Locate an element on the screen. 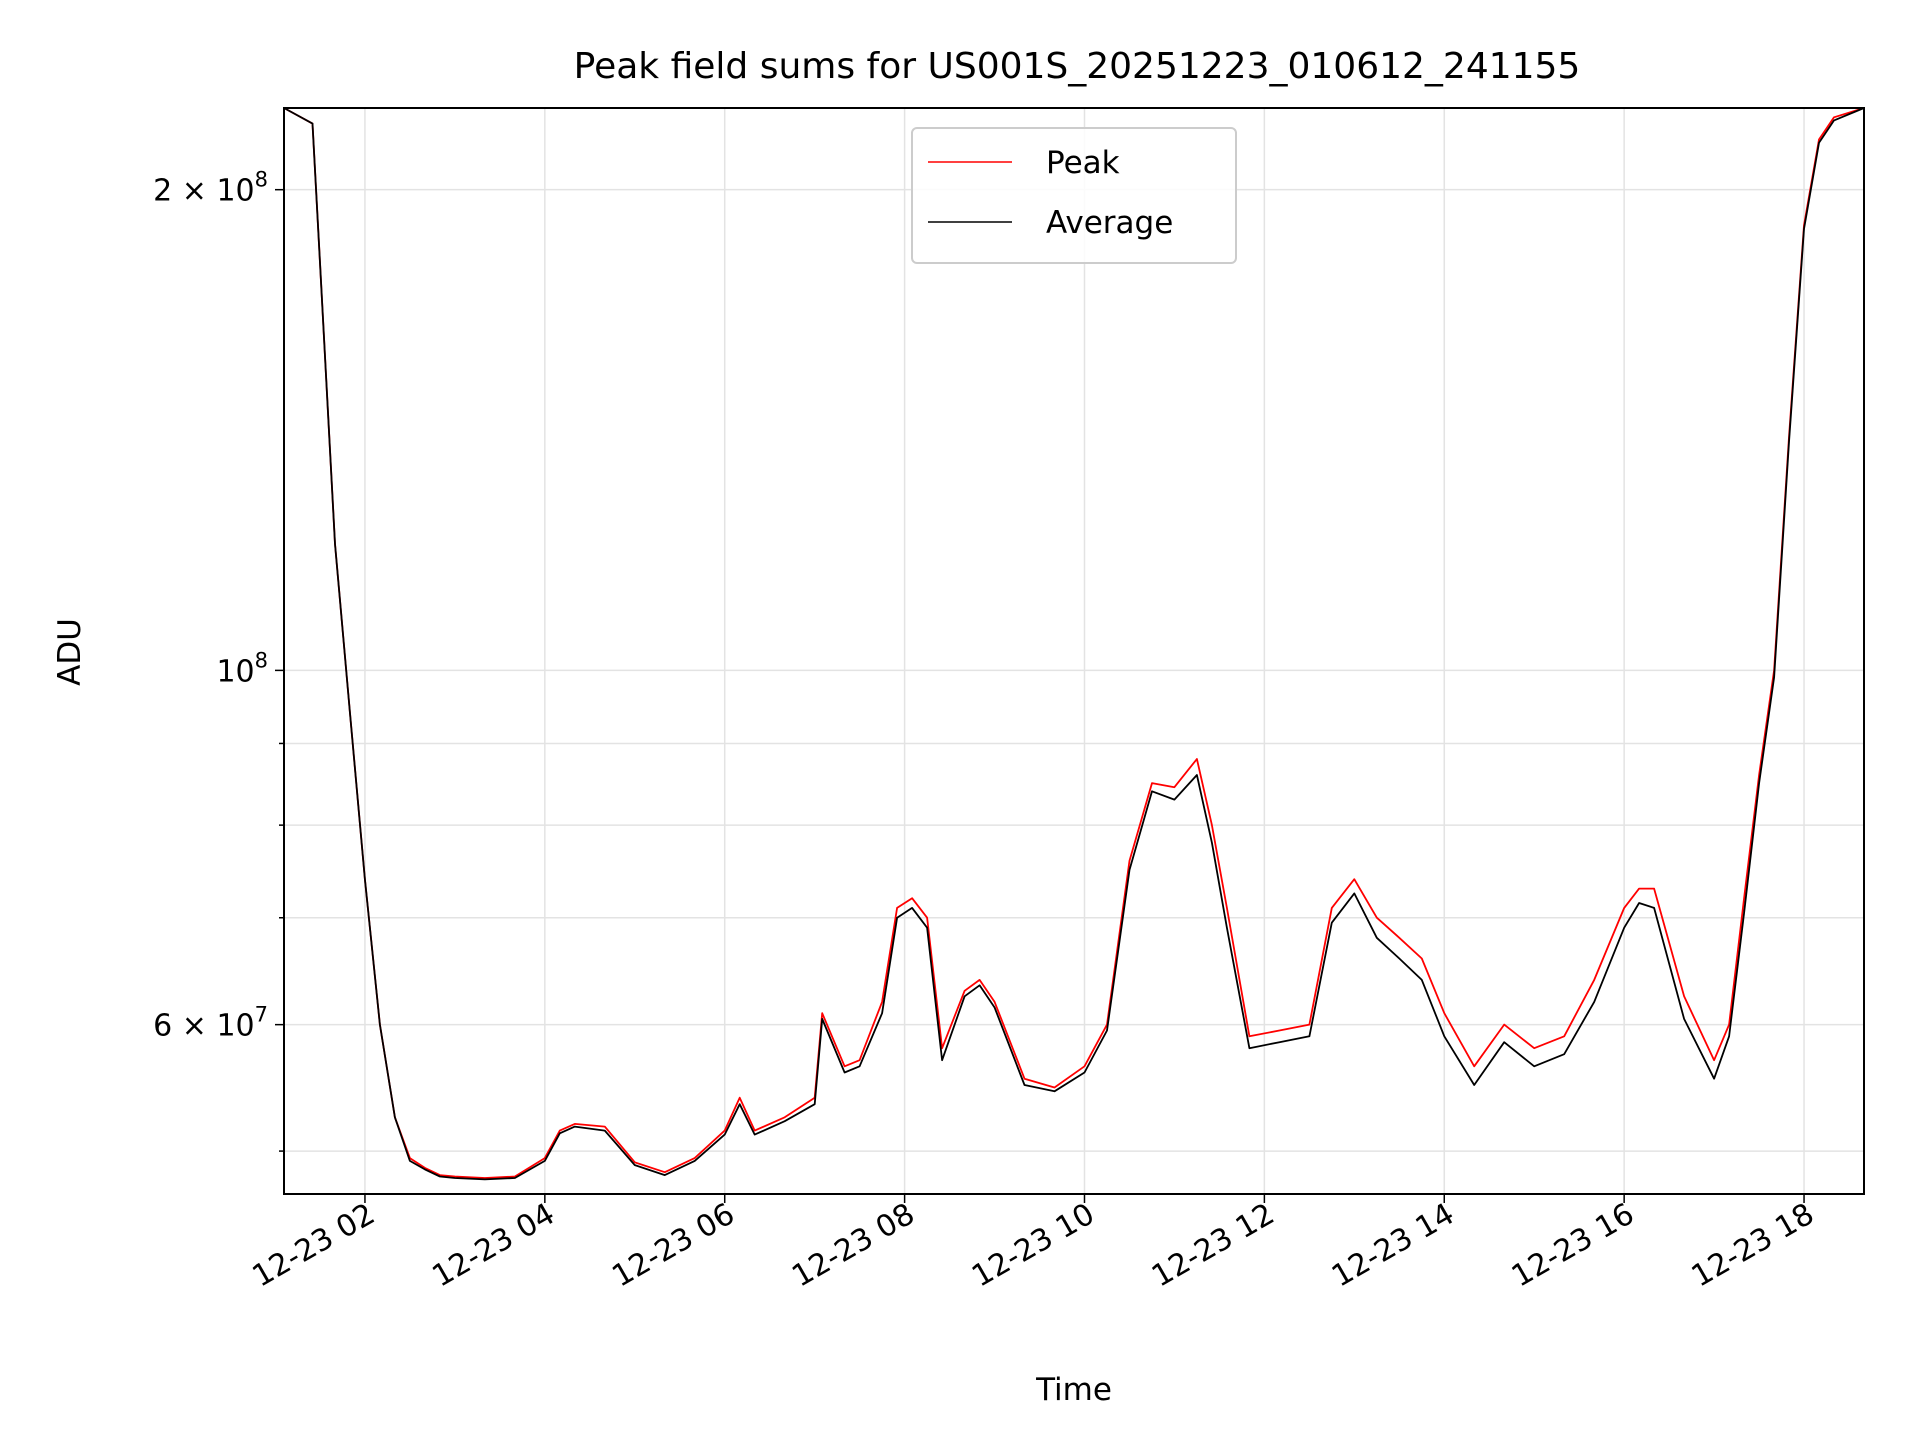 The image size is (1920, 1440). legend-label-average: Average is located at coordinates (1109, 223).